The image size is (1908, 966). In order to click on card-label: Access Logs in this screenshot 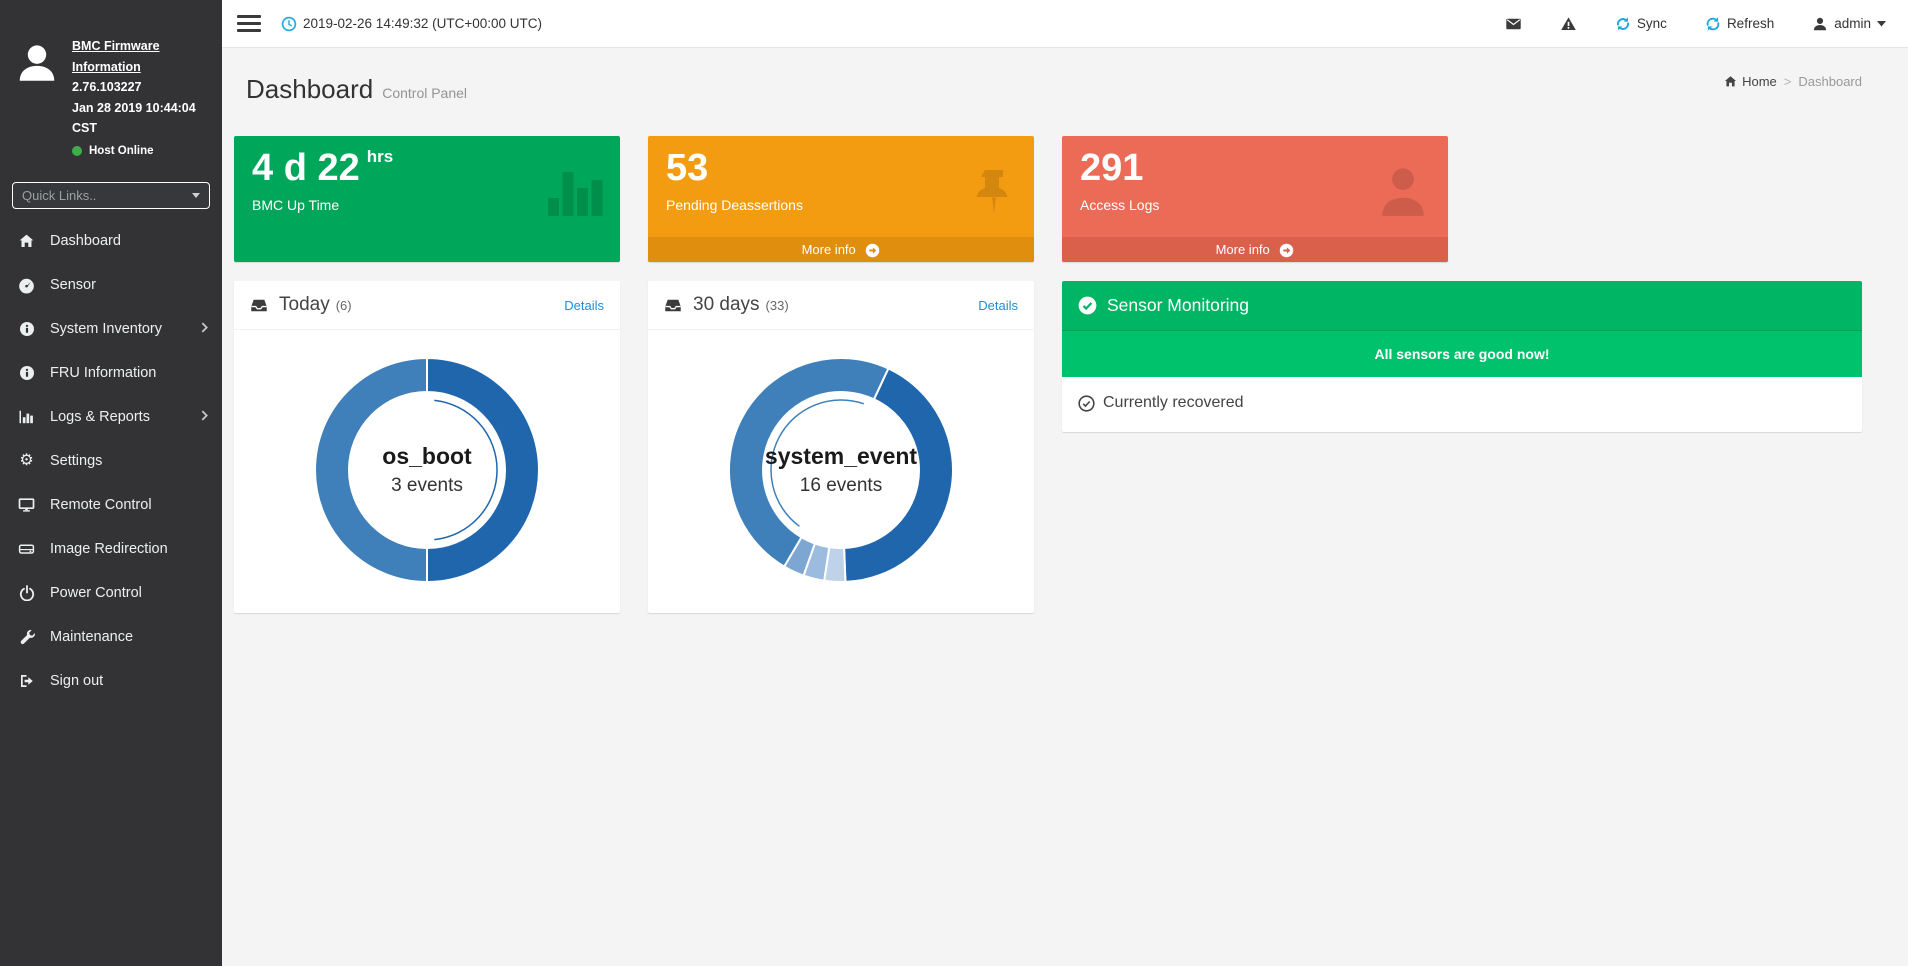, I will do `click(1120, 204)`.